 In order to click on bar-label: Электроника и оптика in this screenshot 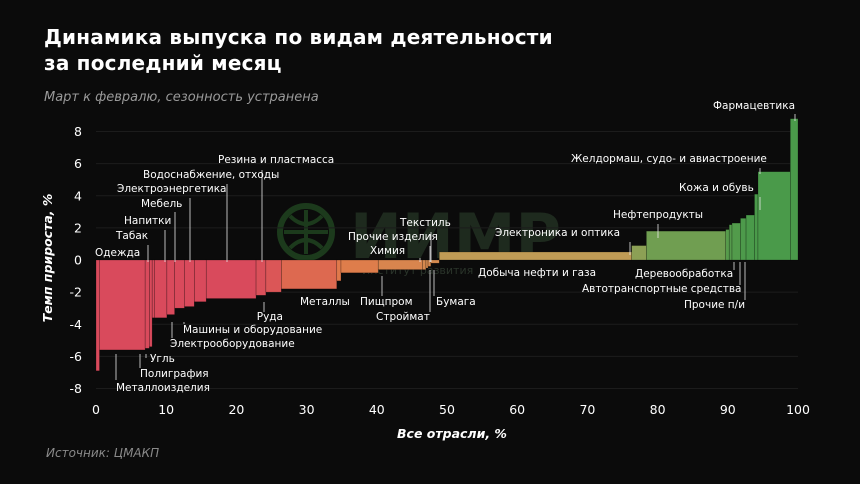, I will do `click(557, 233)`.